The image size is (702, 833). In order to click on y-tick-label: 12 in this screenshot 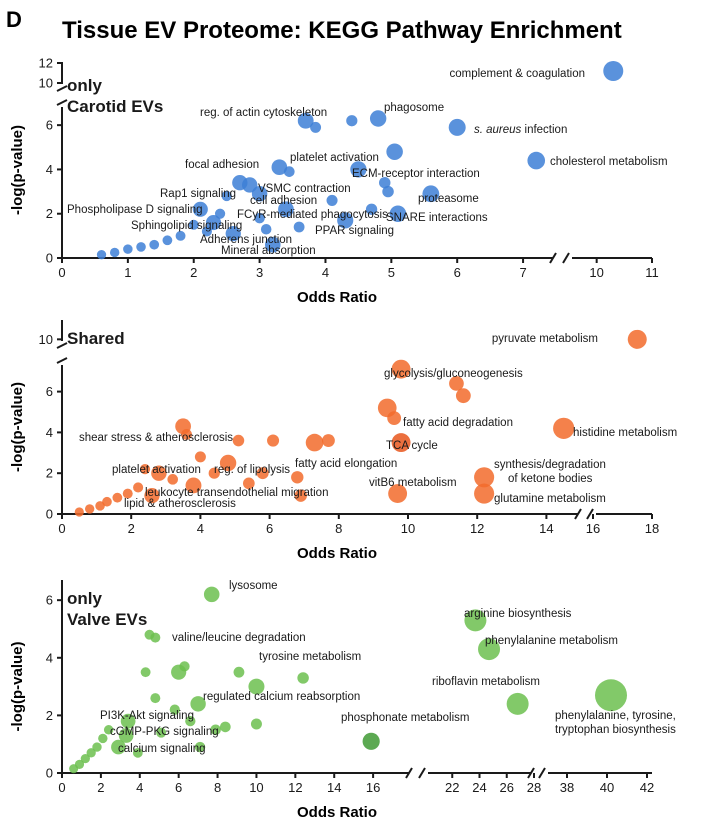, I will do `click(46, 63)`.